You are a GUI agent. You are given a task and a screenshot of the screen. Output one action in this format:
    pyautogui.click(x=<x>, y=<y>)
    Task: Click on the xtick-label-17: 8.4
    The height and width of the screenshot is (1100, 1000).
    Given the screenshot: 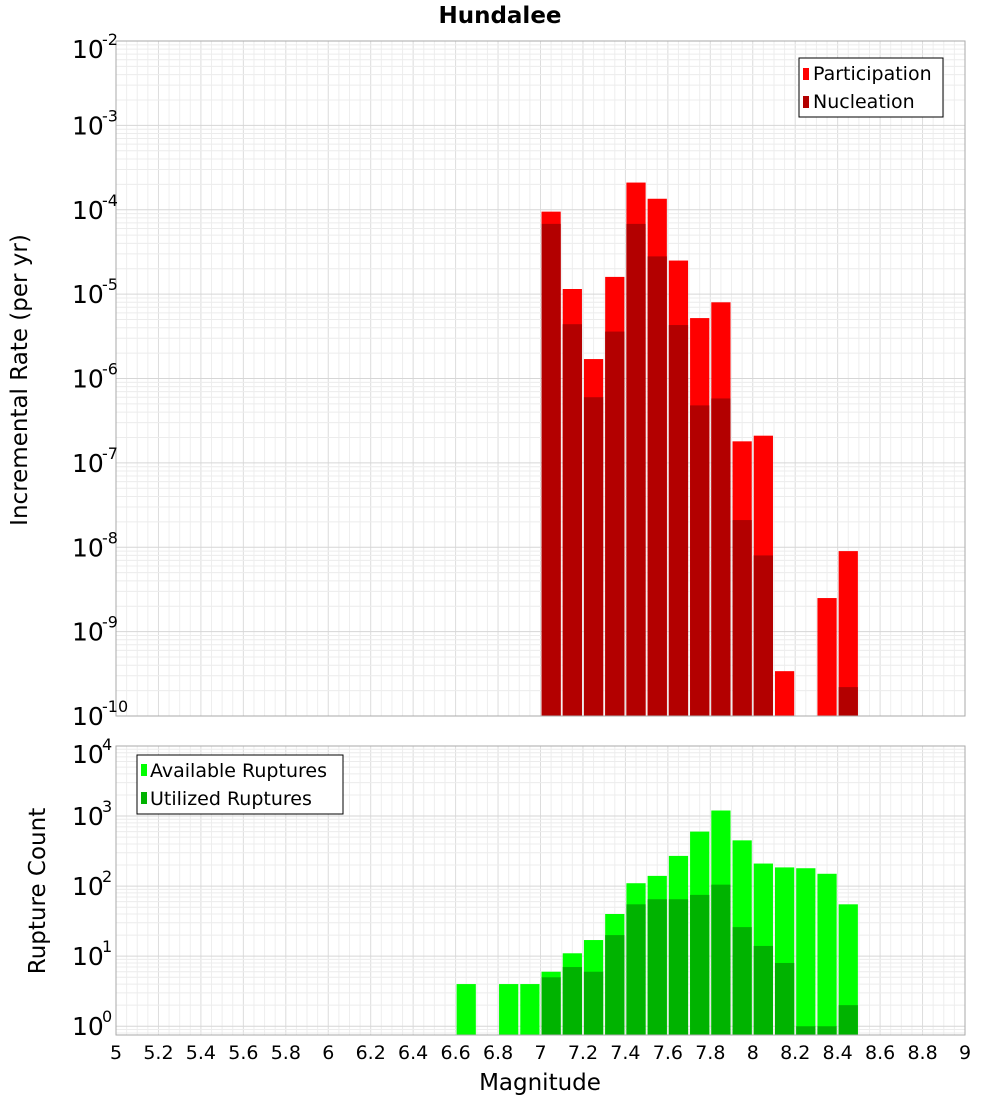 What is the action you would take?
    pyautogui.click(x=838, y=1053)
    